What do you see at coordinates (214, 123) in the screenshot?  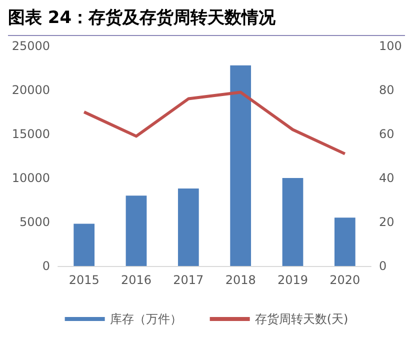 I see `line-series` at bounding box center [214, 123].